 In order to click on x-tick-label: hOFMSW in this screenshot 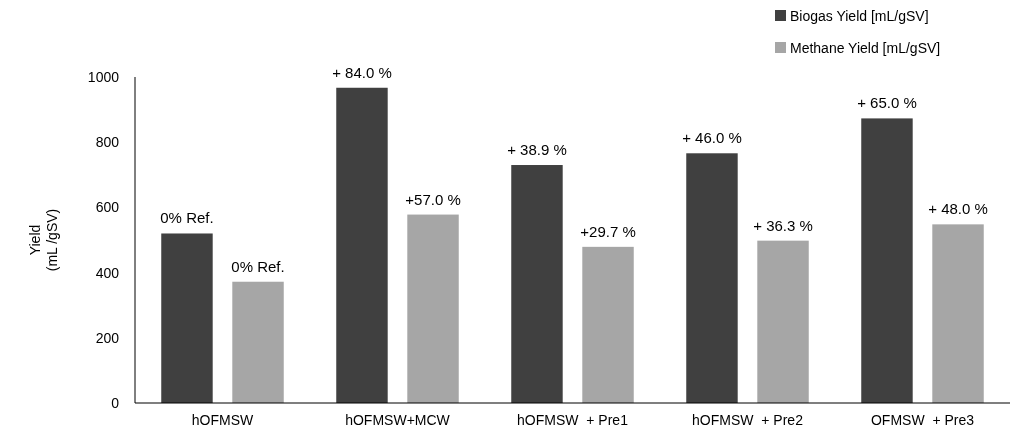, I will do `click(222, 420)`.